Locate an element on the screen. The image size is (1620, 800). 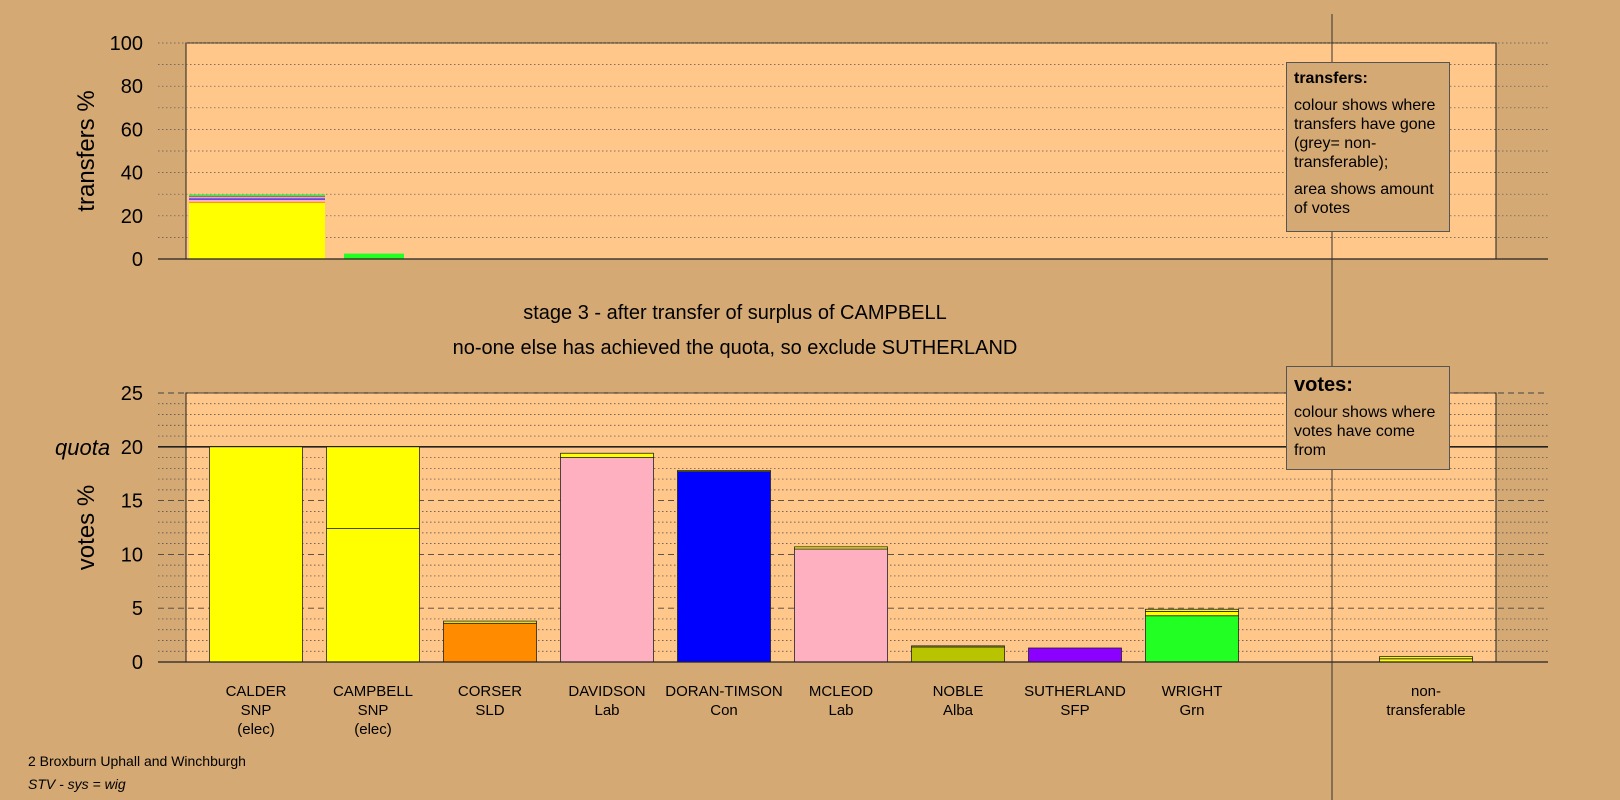
votes-tick-label: 10 is located at coordinates (132, 555).